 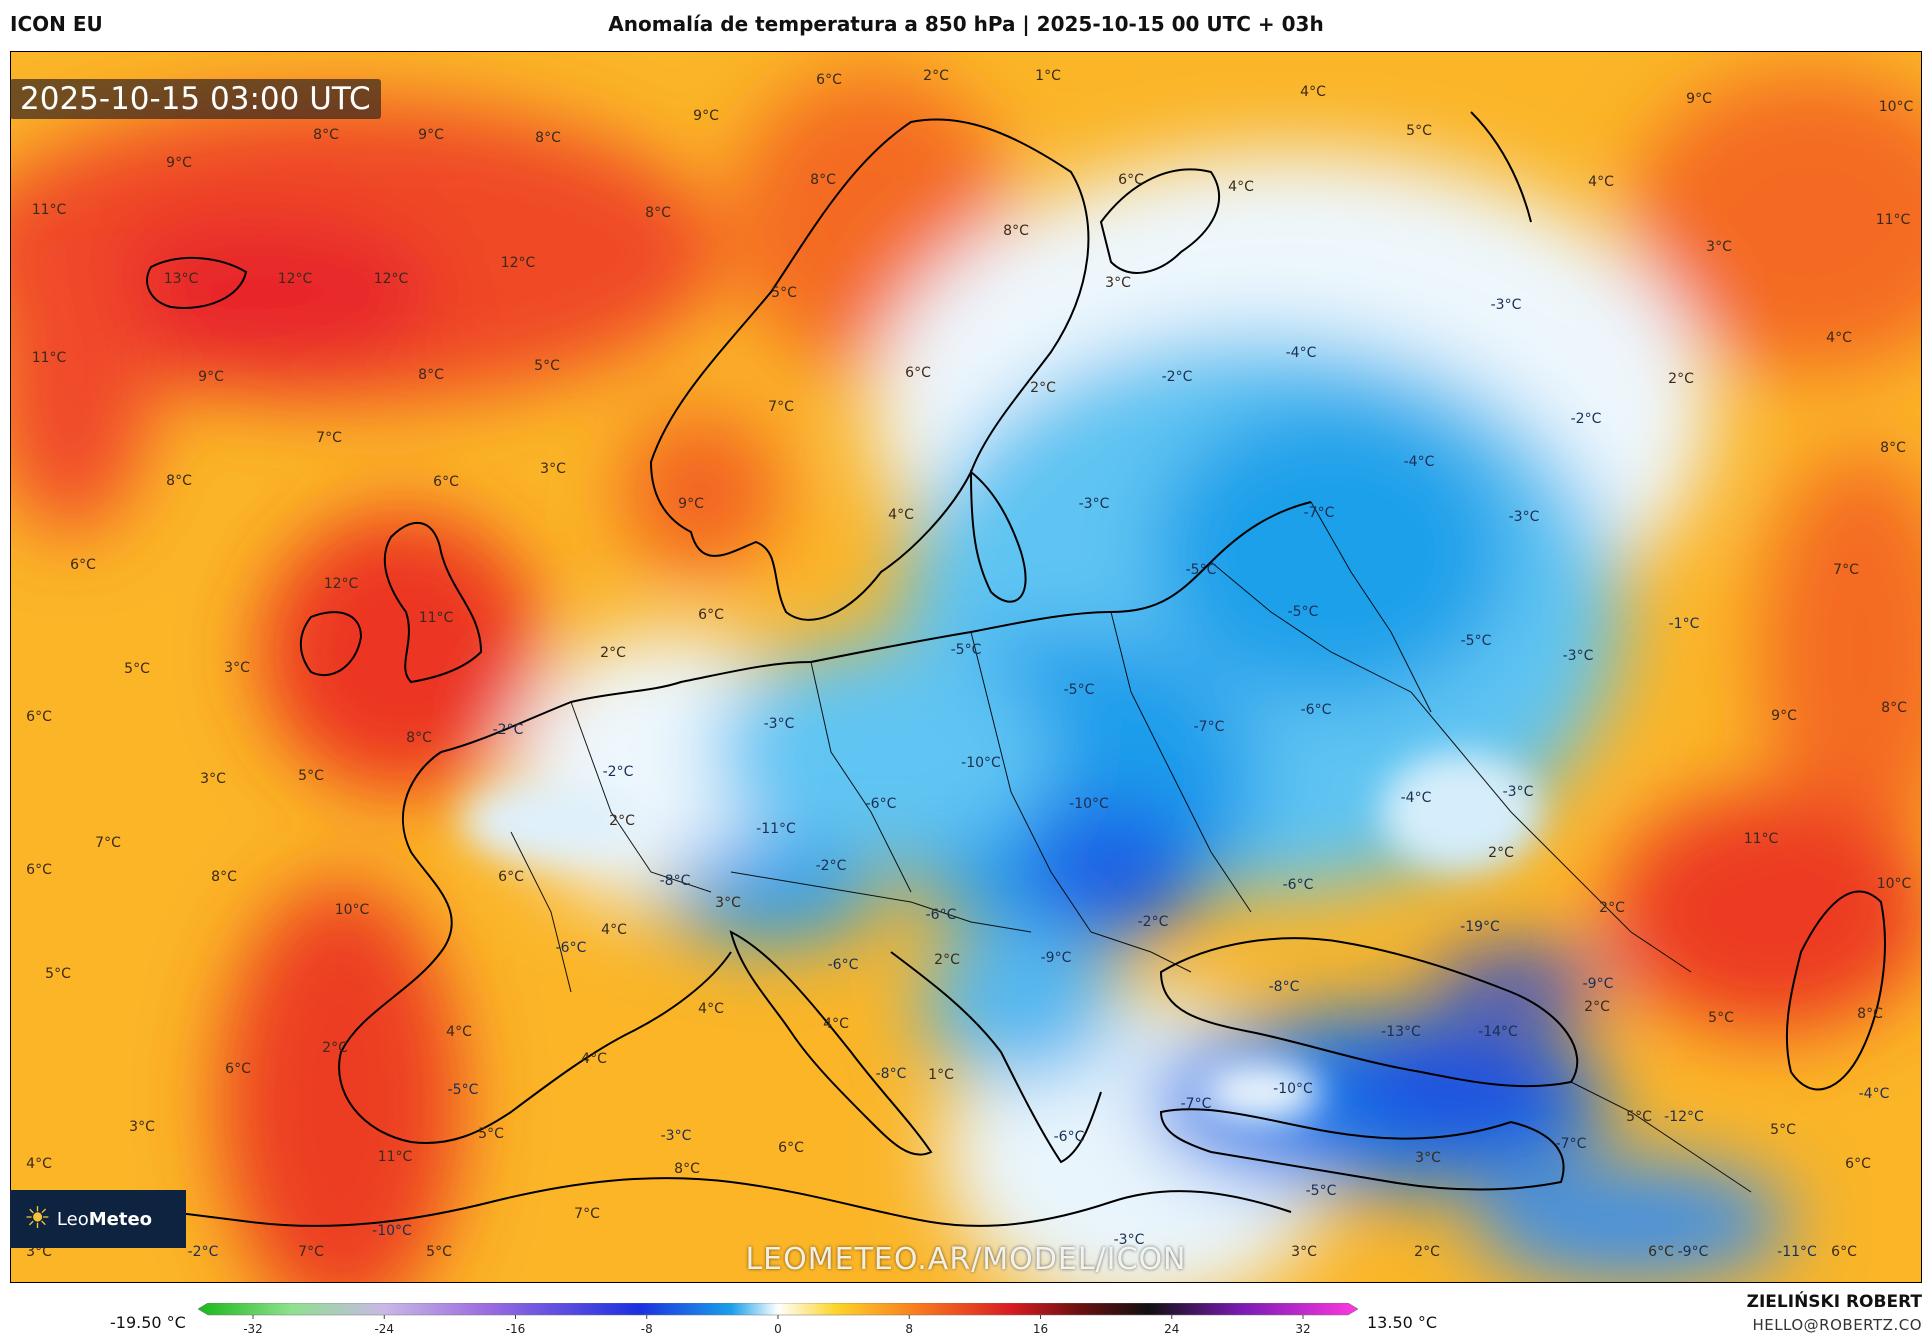 What do you see at coordinates (253, 1329) in the screenshot?
I see `legend-tick-label: -32` at bounding box center [253, 1329].